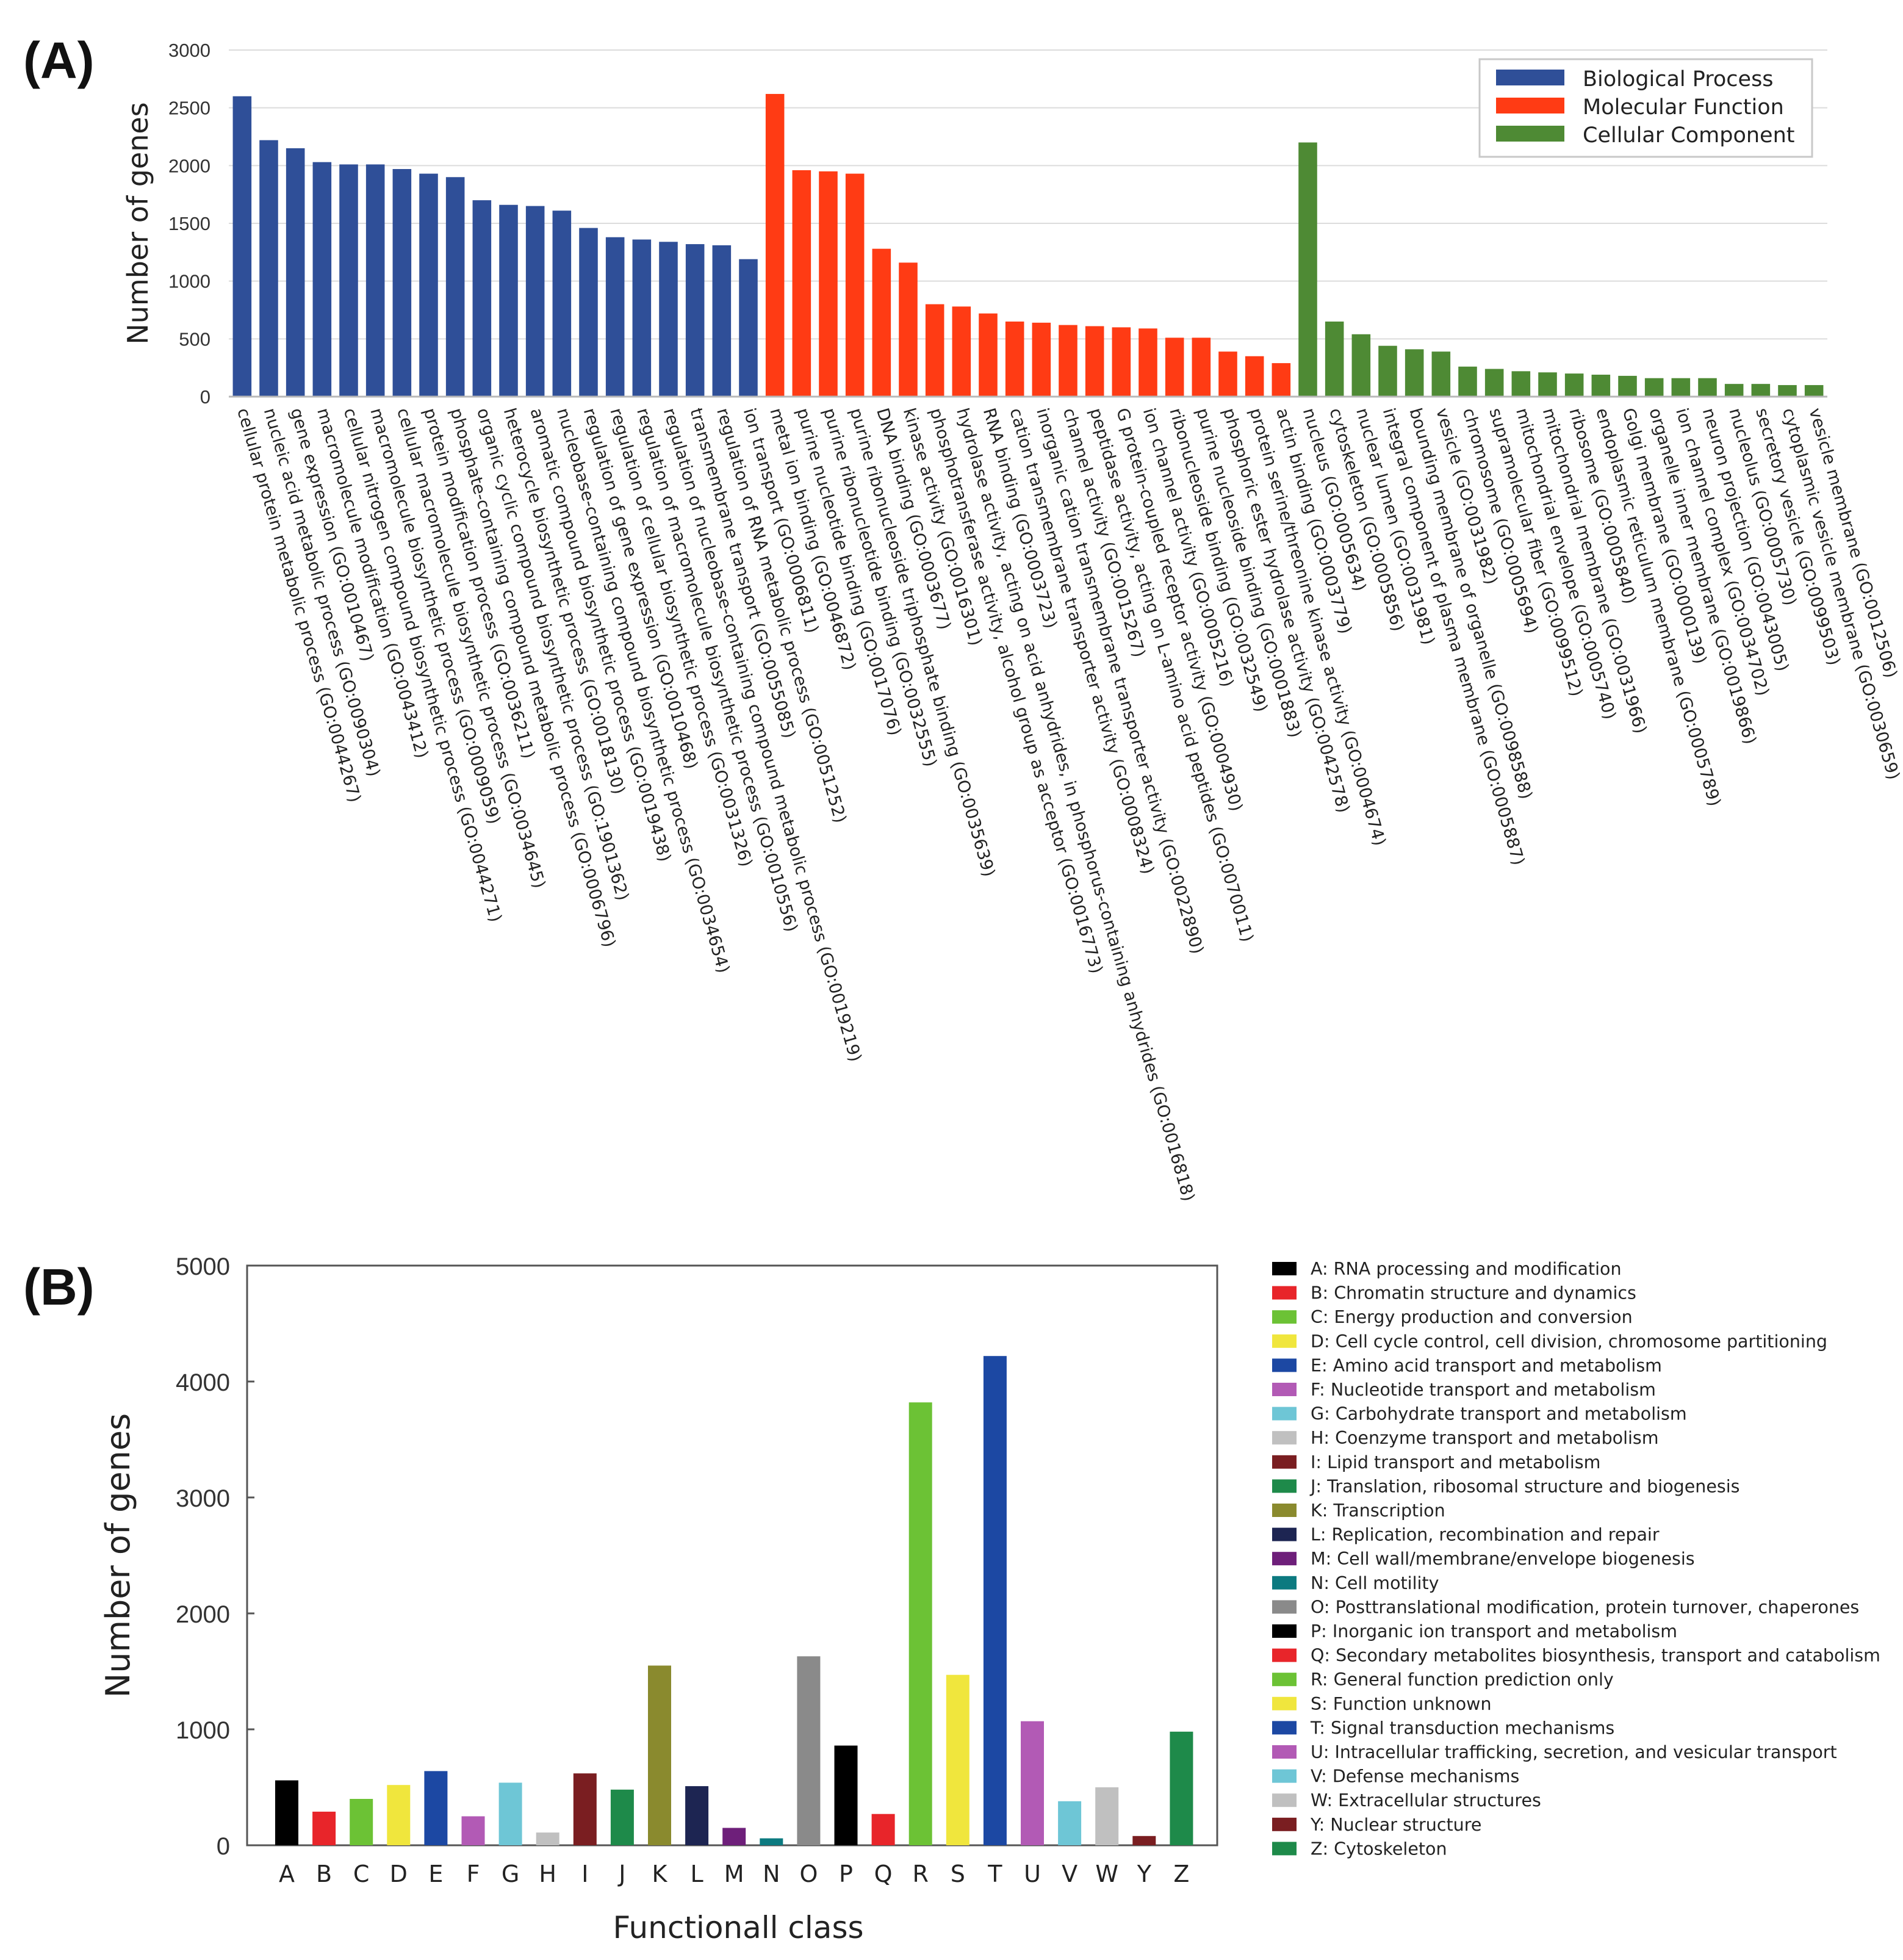 The image size is (1903, 1960). What do you see at coordinates (809, 1874) in the screenshot?
I see `b-x-tick-label: O` at bounding box center [809, 1874].